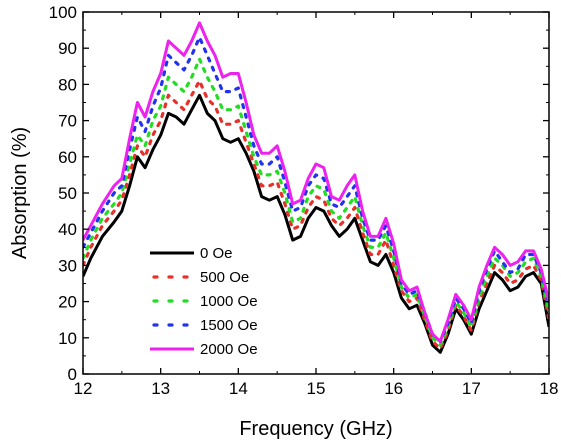  What do you see at coordinates (229, 301) in the screenshot?
I see `legend-label: 1000 Oe` at bounding box center [229, 301].